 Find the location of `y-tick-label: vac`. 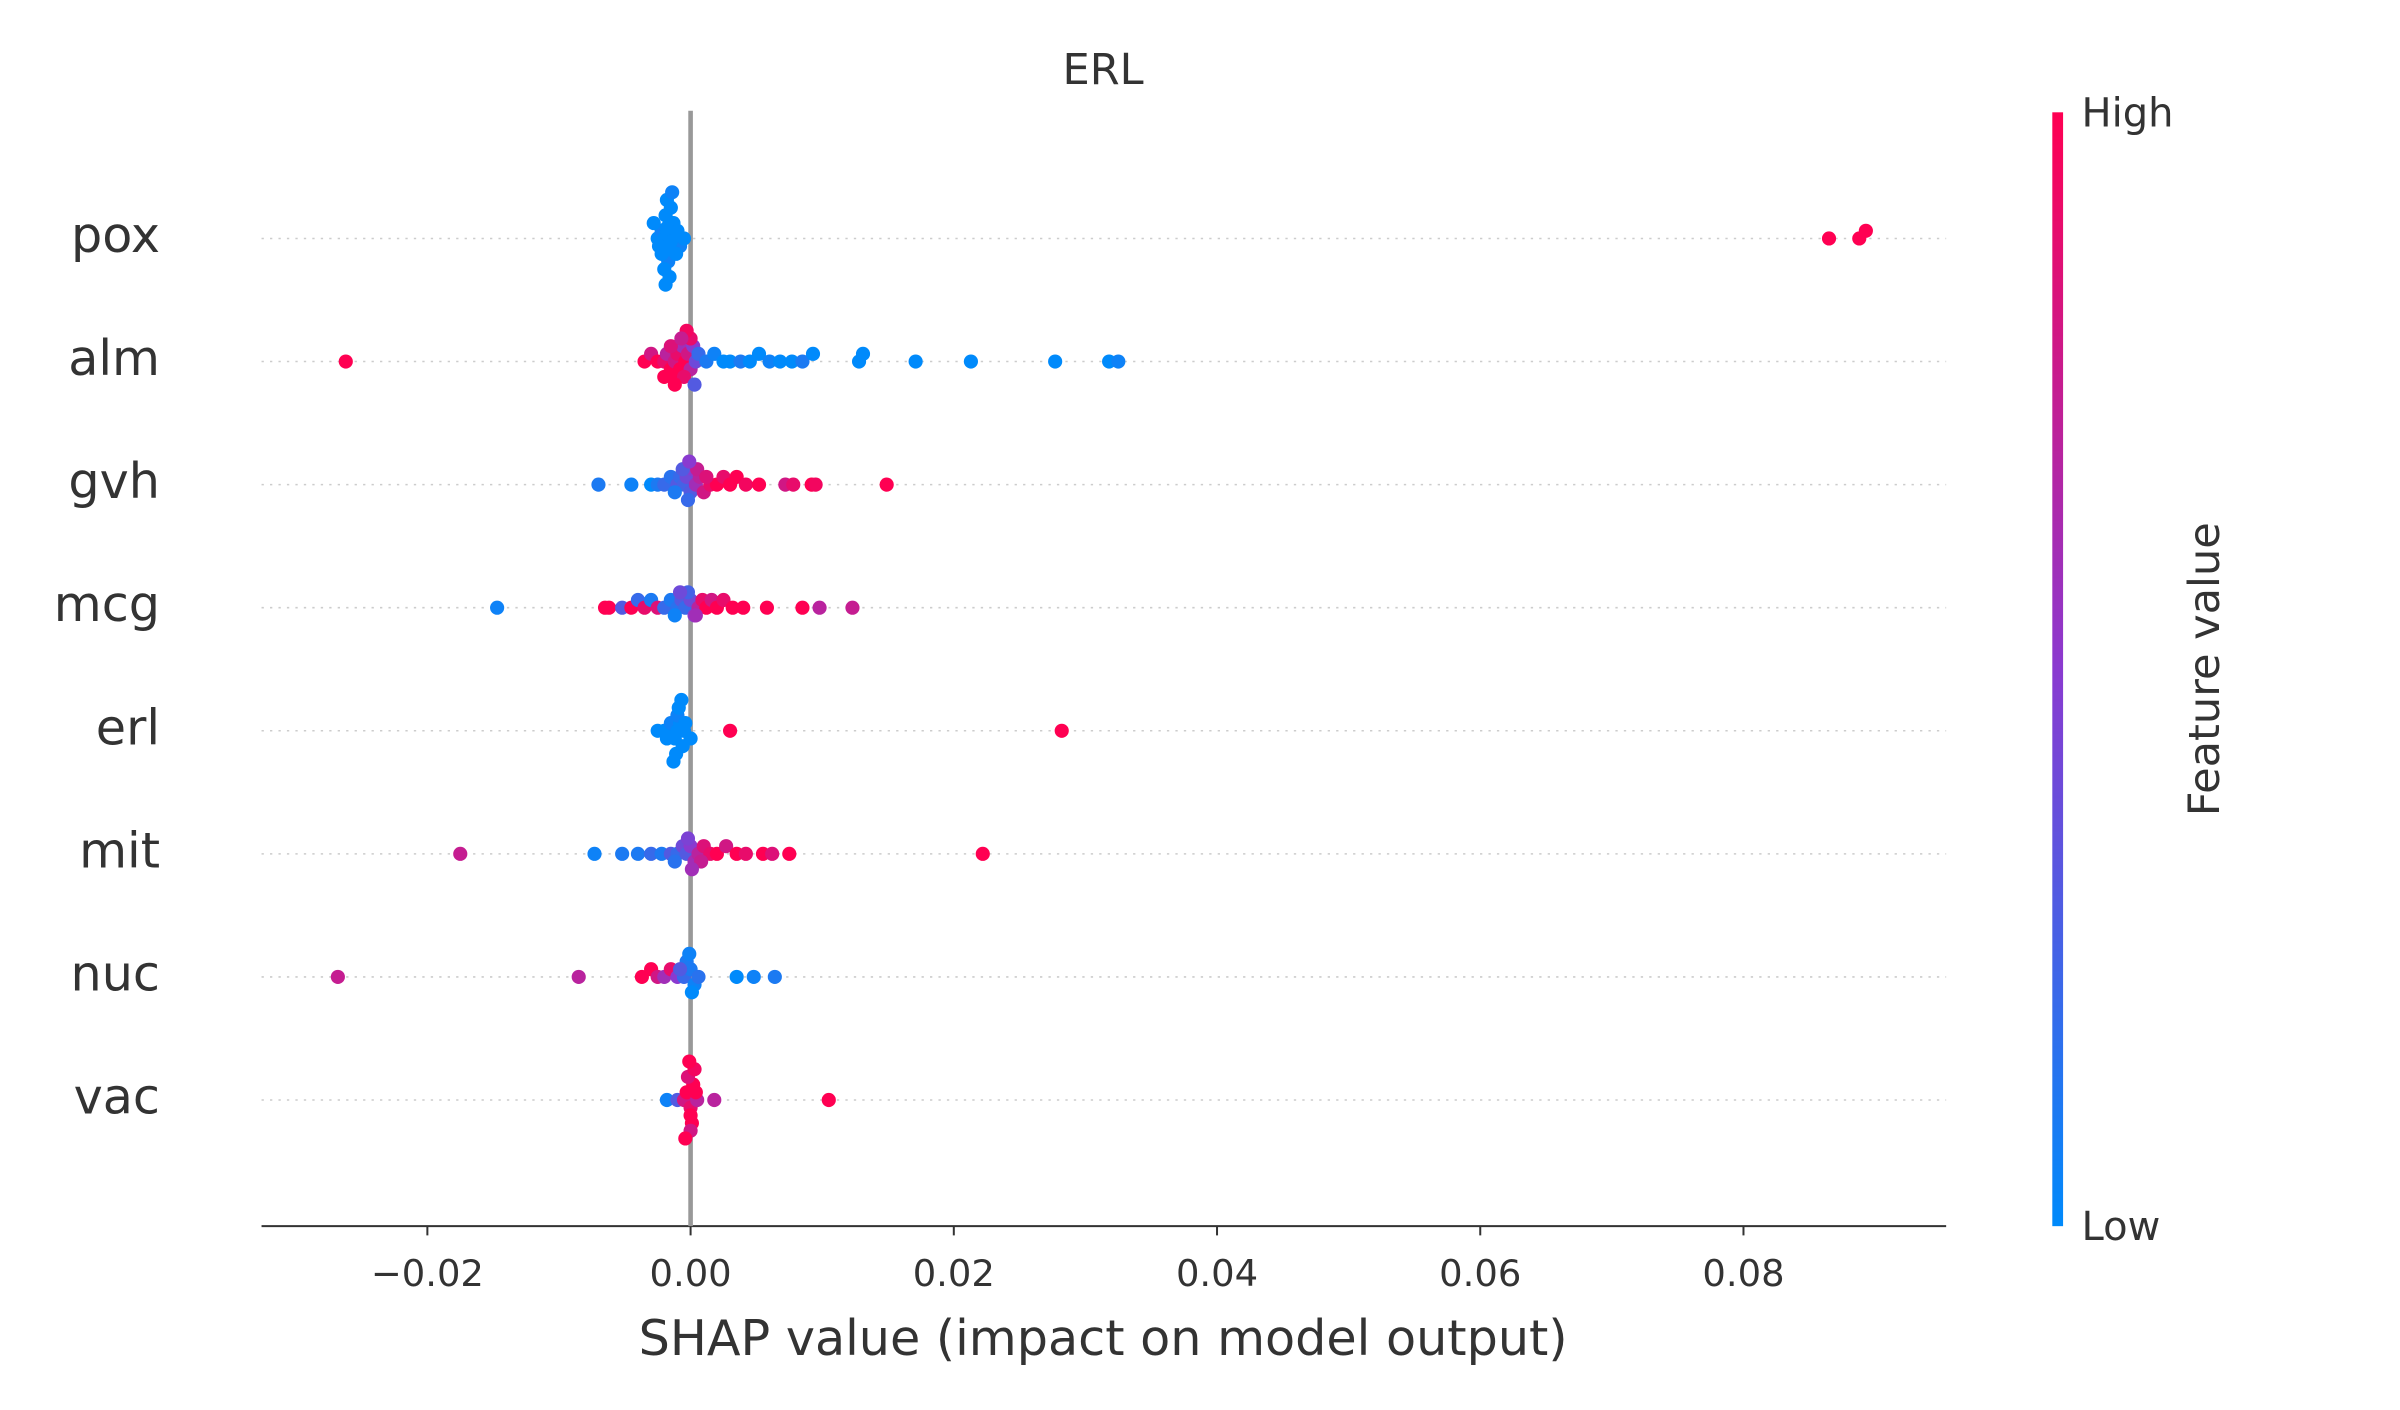

y-tick-label: vac is located at coordinates (117, 1097).